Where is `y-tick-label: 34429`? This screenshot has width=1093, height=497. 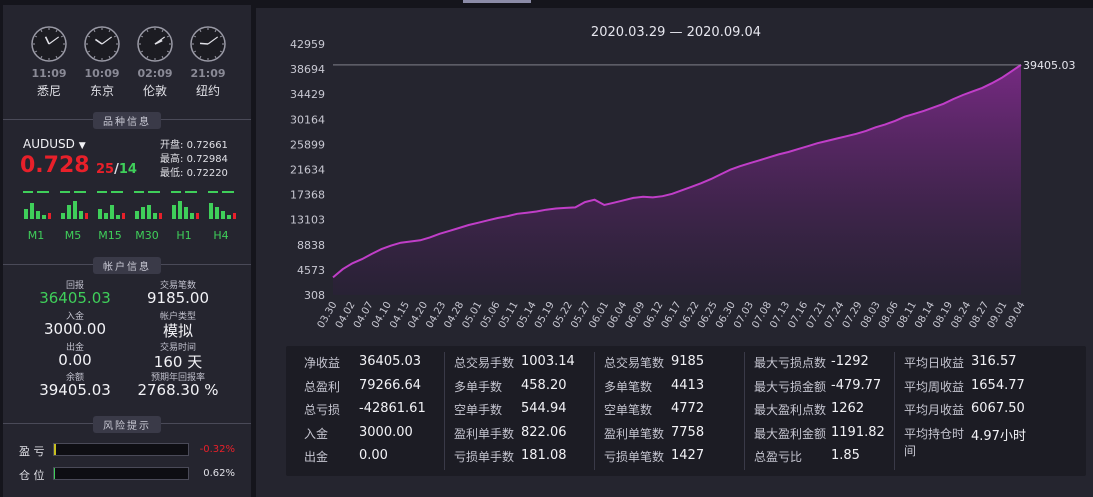 y-tick-label: 34429 is located at coordinates (307, 94).